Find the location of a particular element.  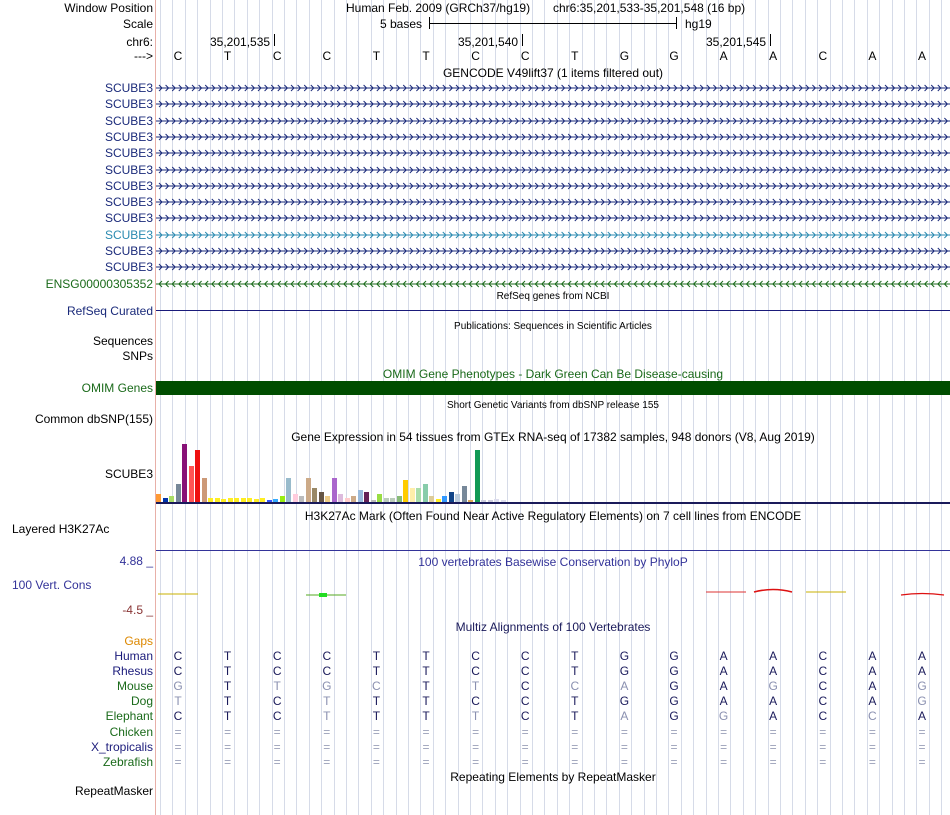

phylop-label: 100 Vert. Cons is located at coordinates (52, 585).